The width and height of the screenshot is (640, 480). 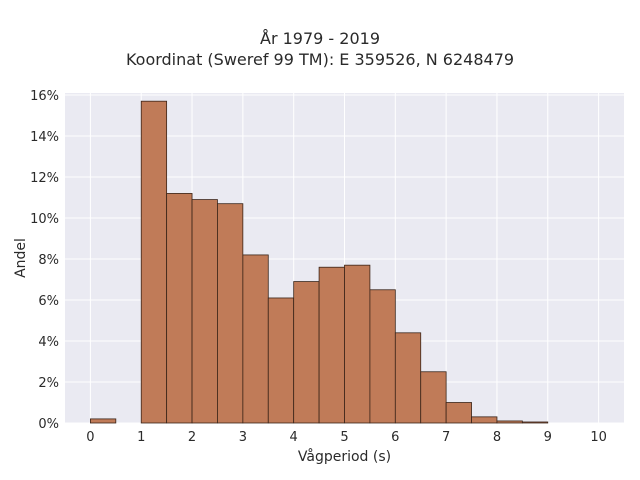 What do you see at coordinates (44, 178) in the screenshot?
I see `y-tick-label: 12%` at bounding box center [44, 178].